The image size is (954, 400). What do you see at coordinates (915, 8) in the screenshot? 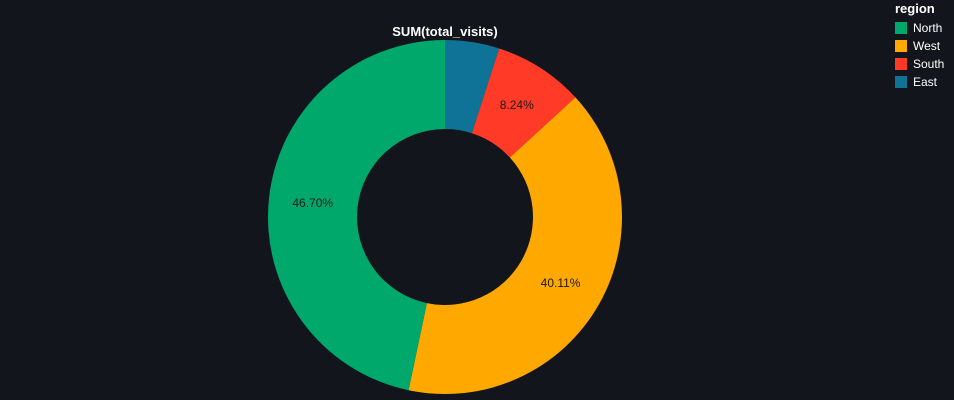
I see `legend-title: region` at bounding box center [915, 8].